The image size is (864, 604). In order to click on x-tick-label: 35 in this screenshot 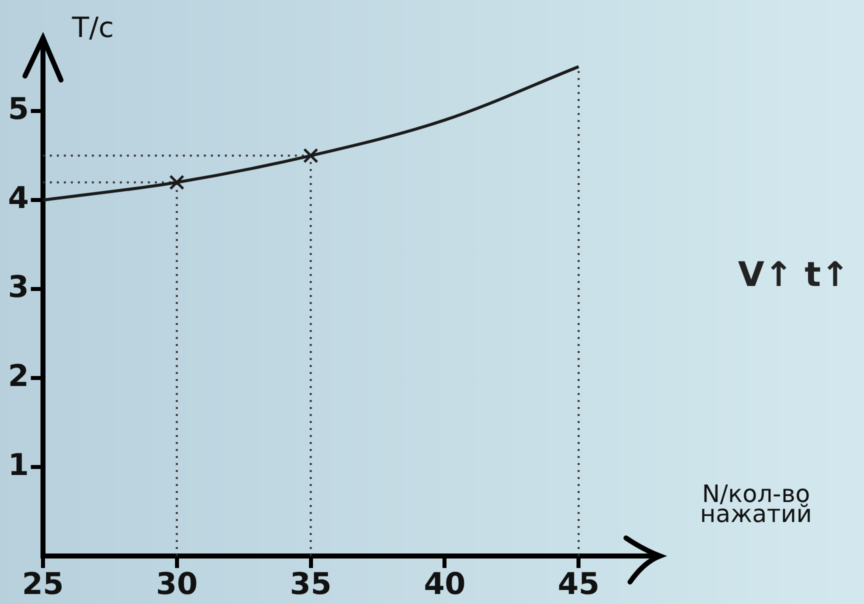, I will do `click(311, 584)`.